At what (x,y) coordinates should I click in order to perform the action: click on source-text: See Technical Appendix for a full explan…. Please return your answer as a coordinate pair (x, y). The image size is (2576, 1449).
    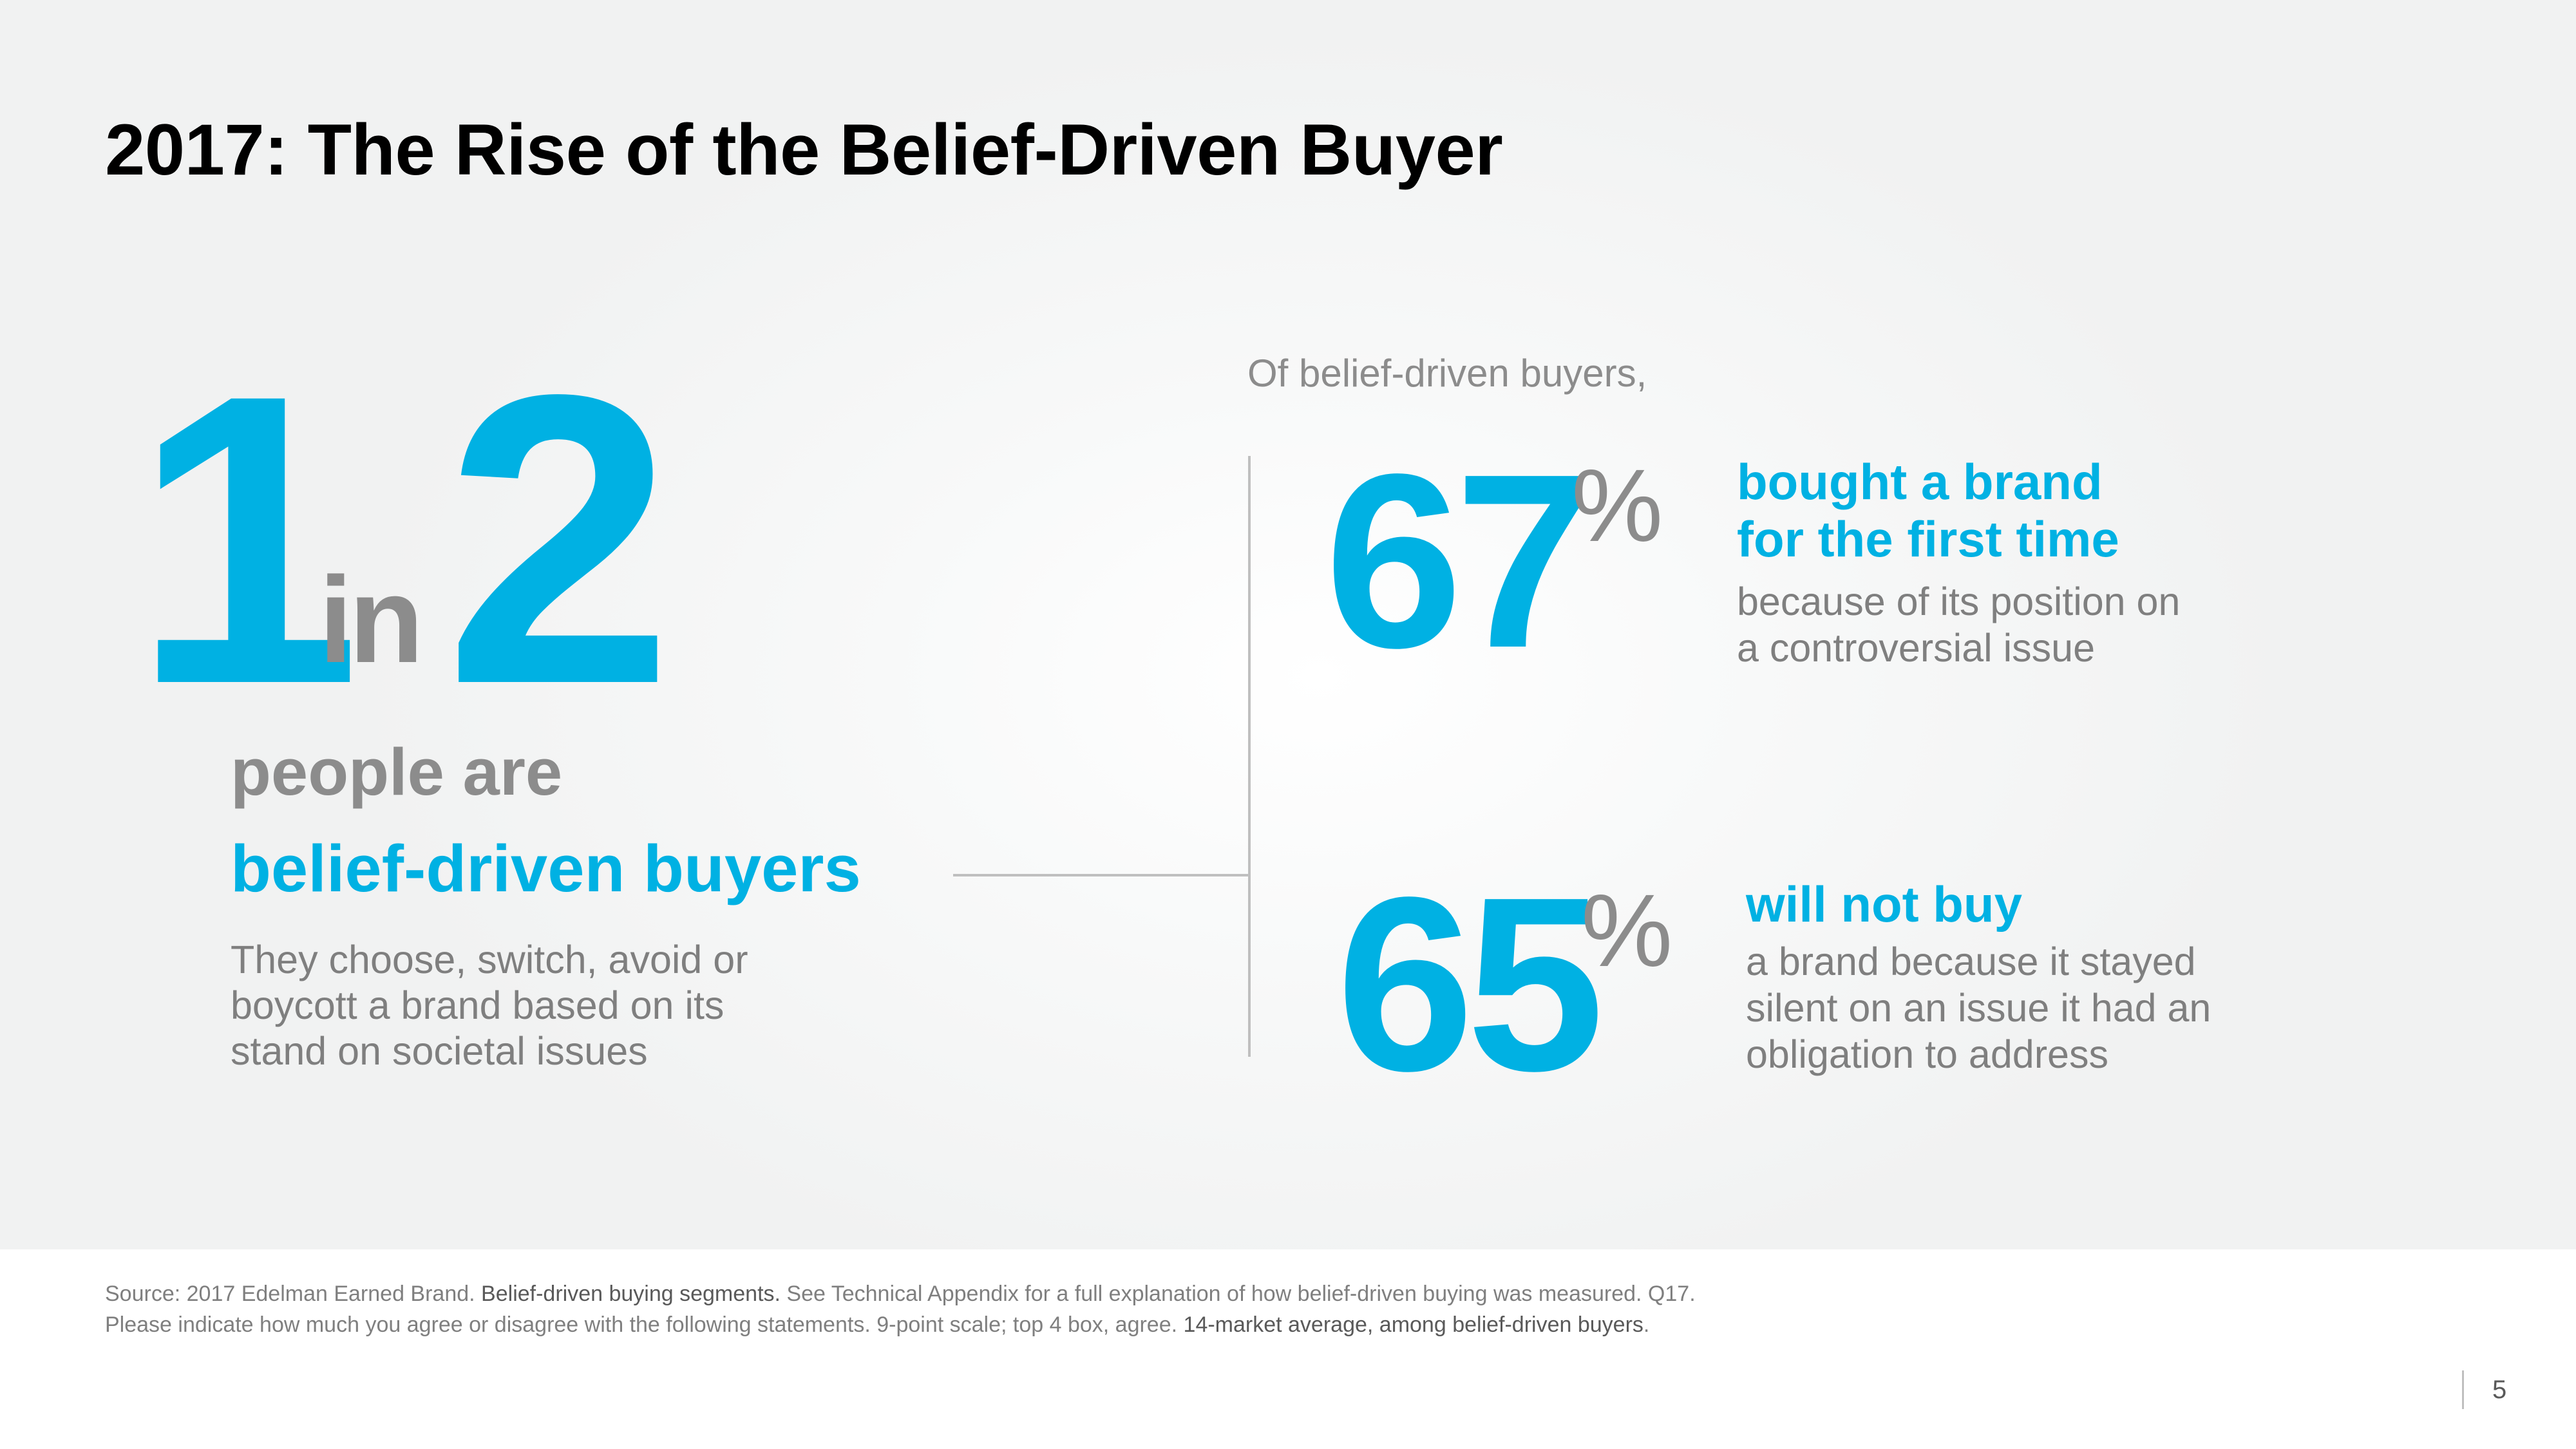
    Looking at the image, I should click on (901, 1309).